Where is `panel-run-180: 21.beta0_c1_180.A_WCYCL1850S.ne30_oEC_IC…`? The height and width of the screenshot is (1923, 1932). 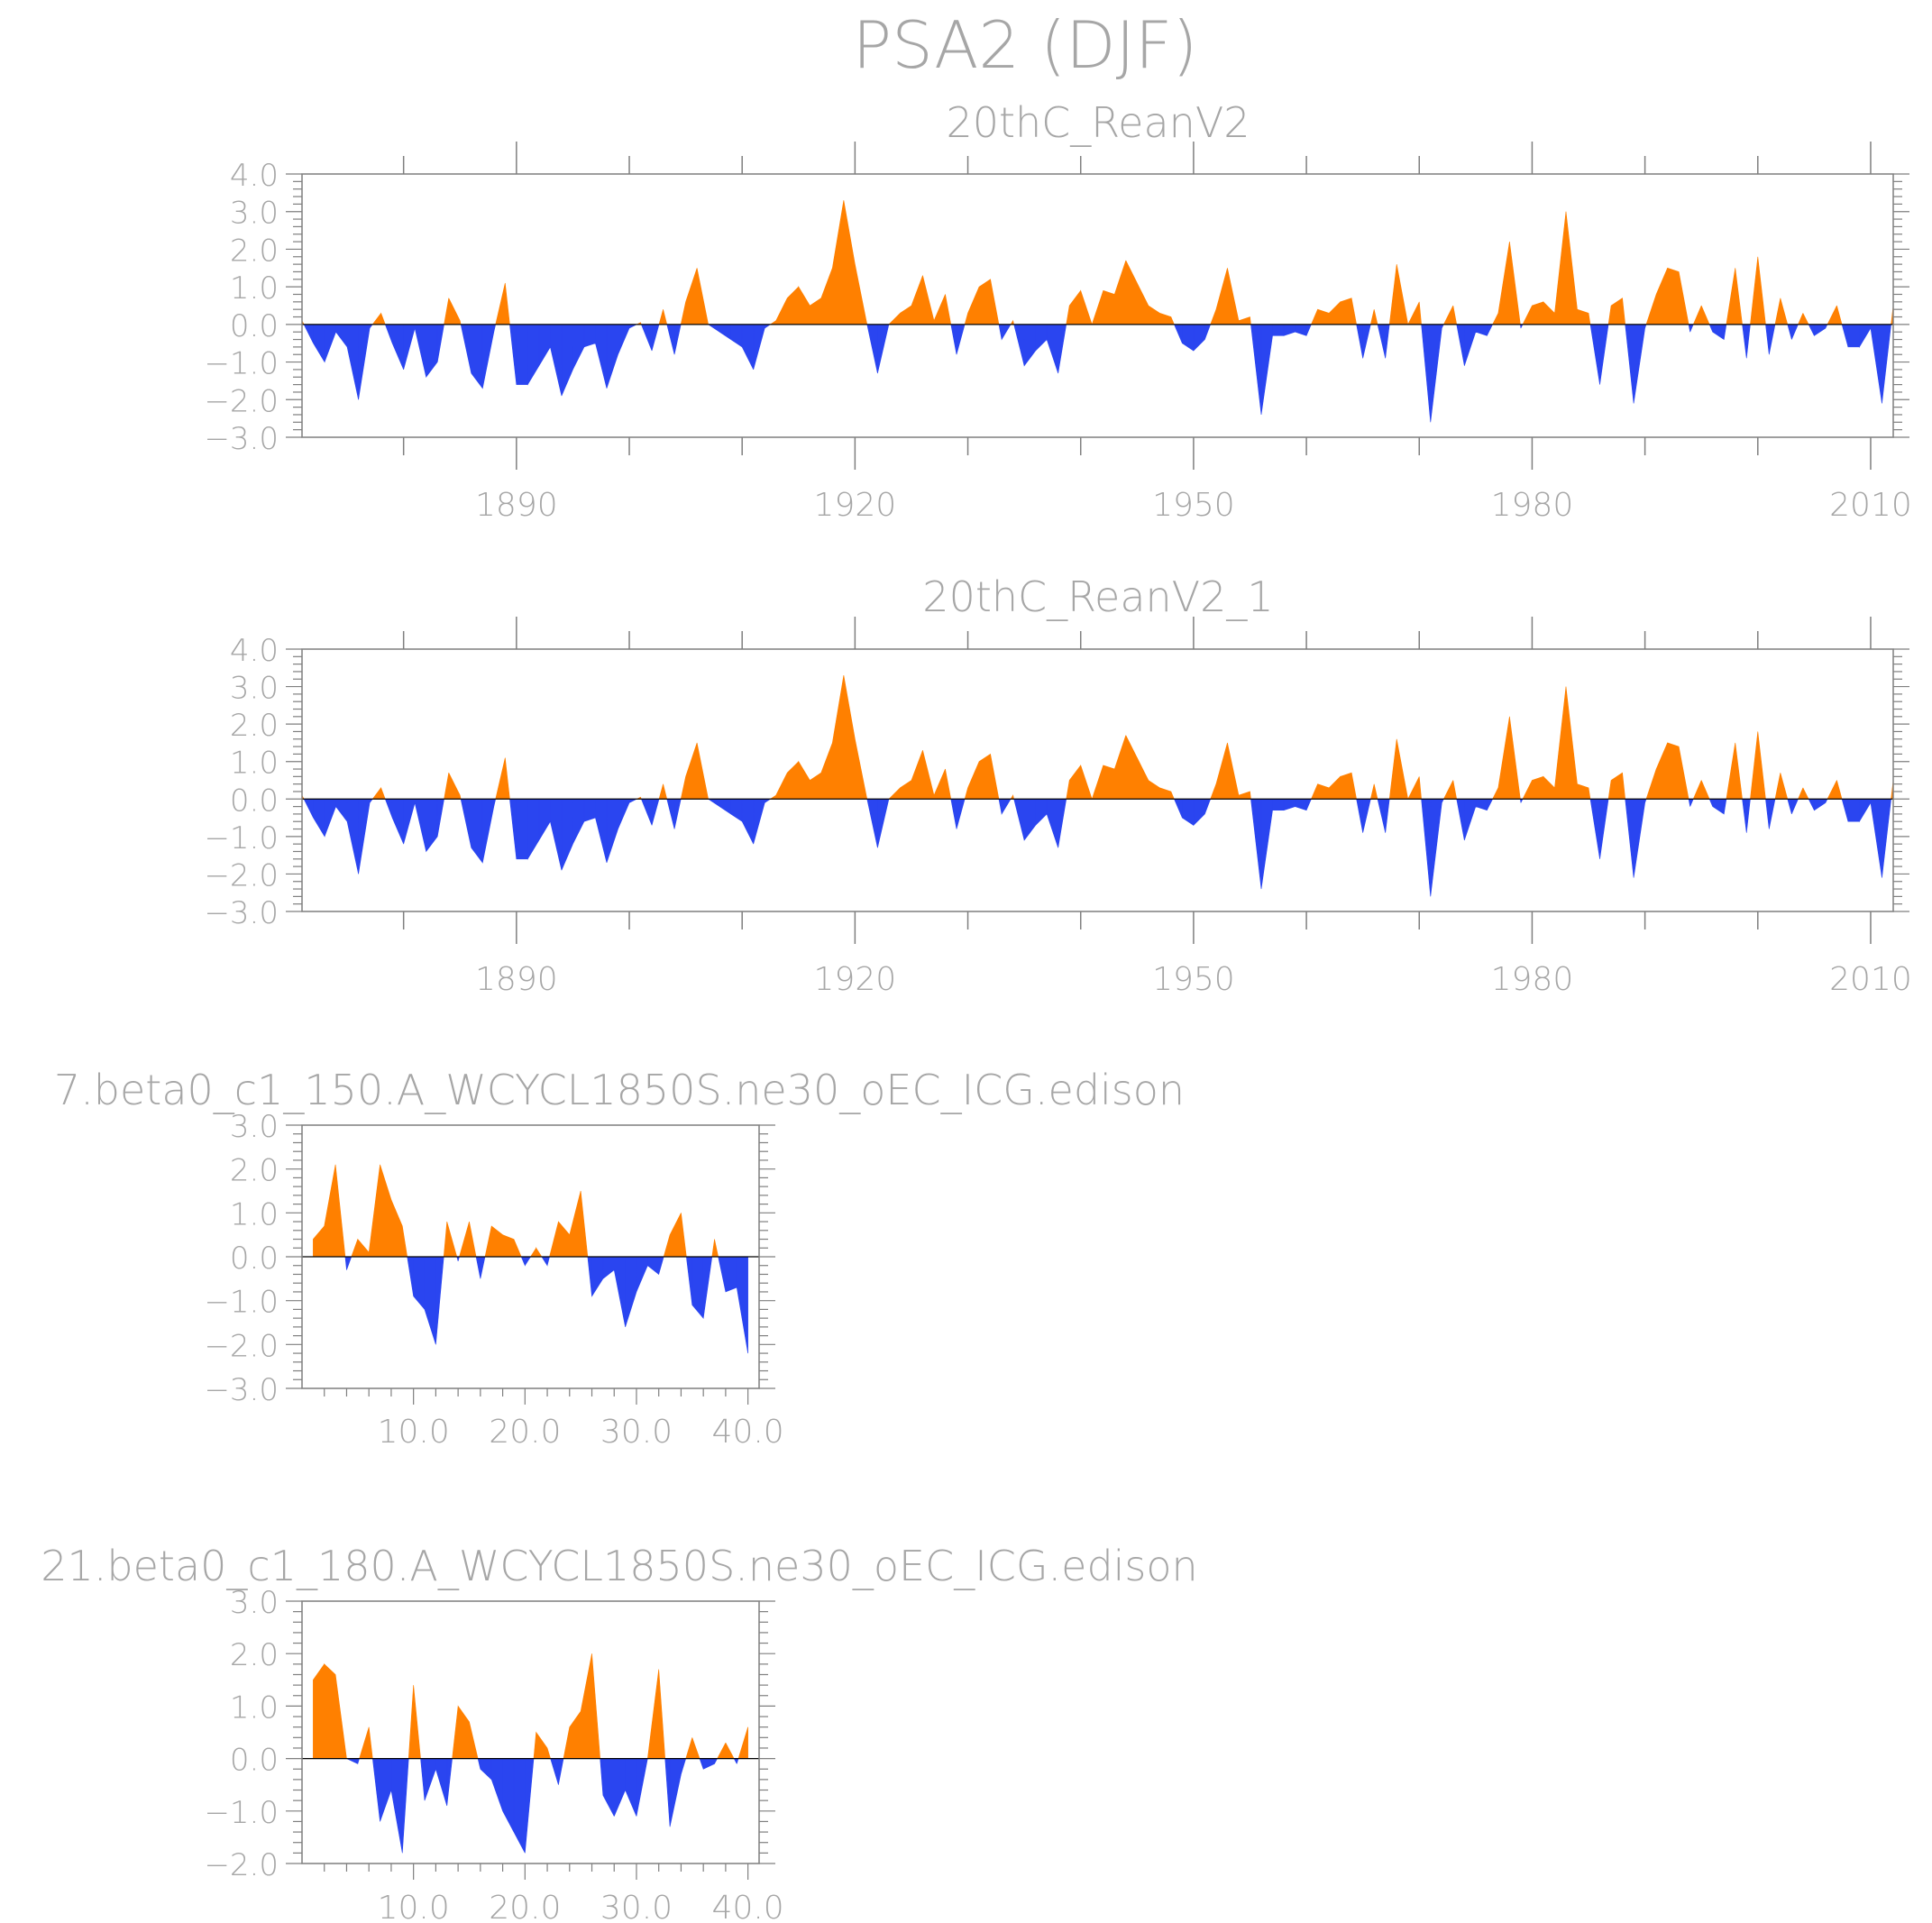 panel-run-180: 21.beta0_c1_180.A_WCYCL1850S.ne30_oEC_IC… is located at coordinates (619, 1732).